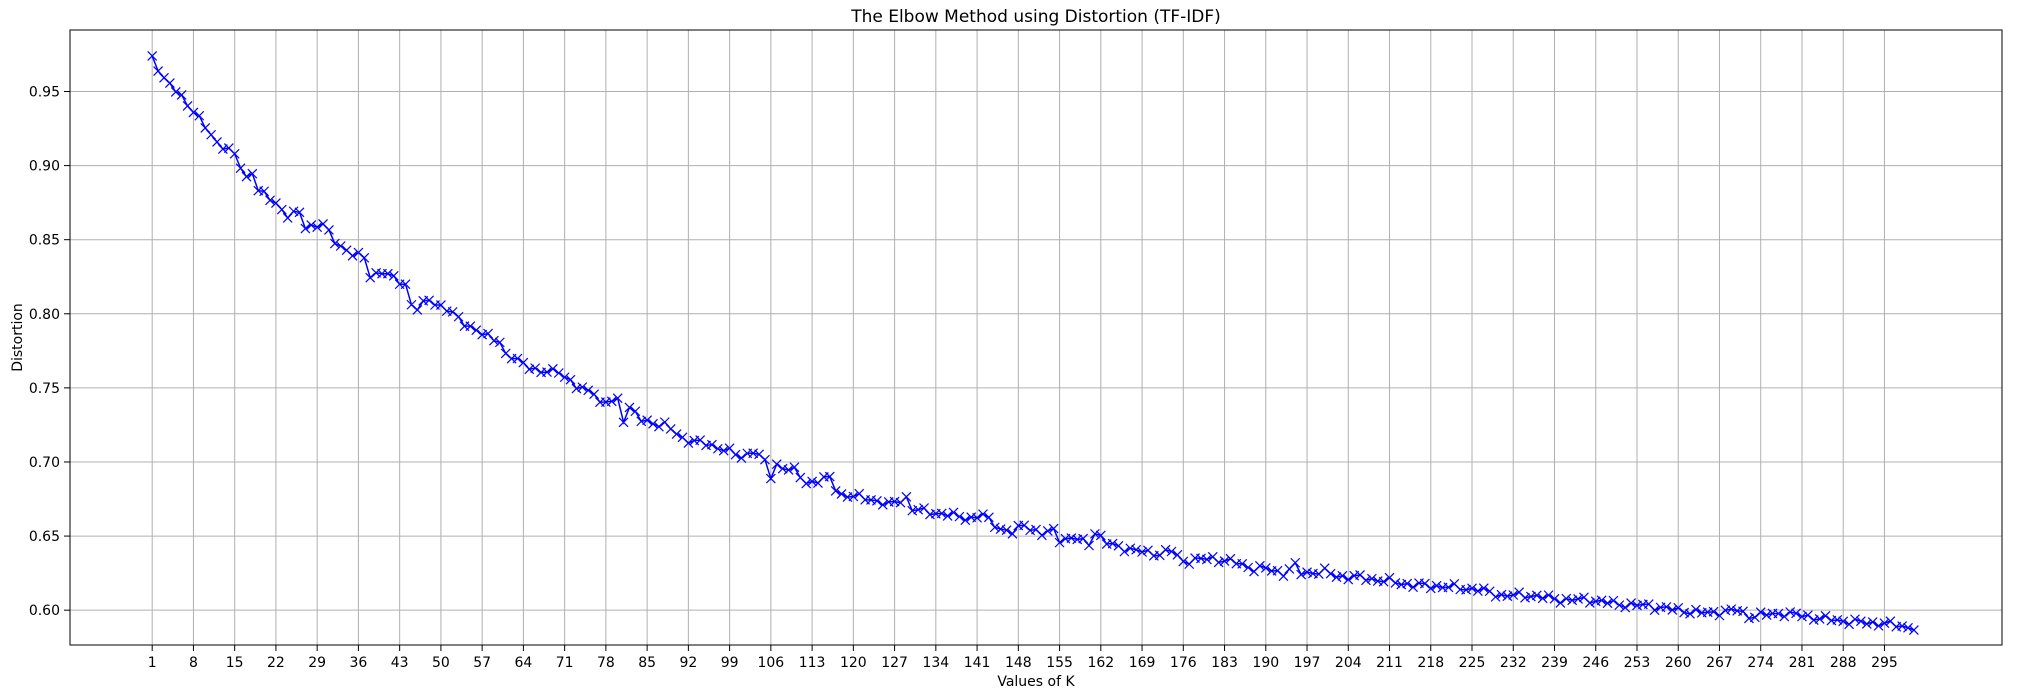  I want to click on x-tick-label: 253, so click(1637, 663).